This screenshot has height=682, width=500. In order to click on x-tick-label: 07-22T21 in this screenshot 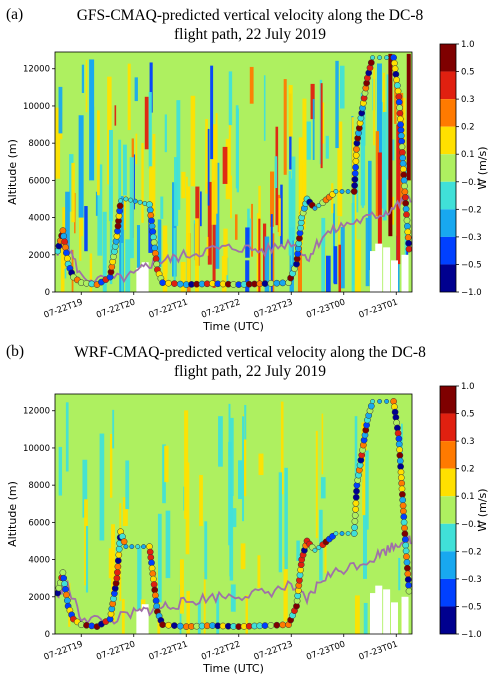, I will do `click(169, 650)`.